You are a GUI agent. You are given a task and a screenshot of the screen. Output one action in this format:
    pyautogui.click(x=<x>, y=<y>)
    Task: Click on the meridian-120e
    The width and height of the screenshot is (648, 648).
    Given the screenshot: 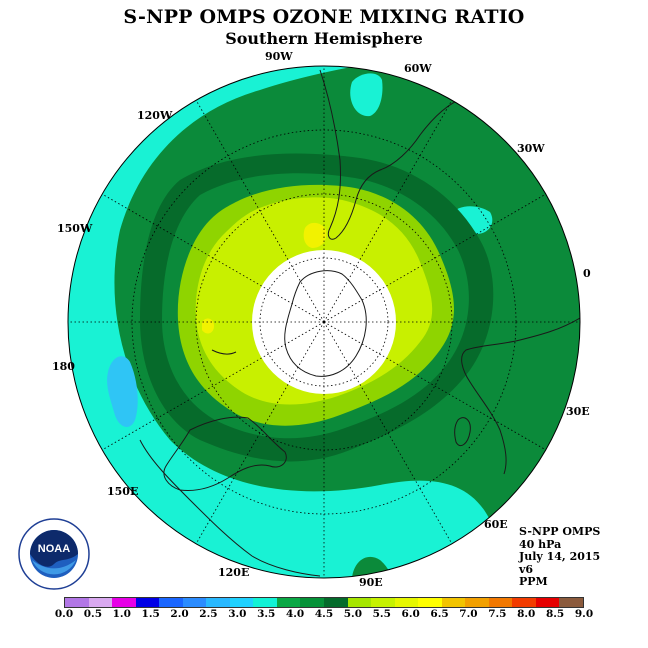 What is the action you would take?
    pyautogui.click(x=260, y=433)
    